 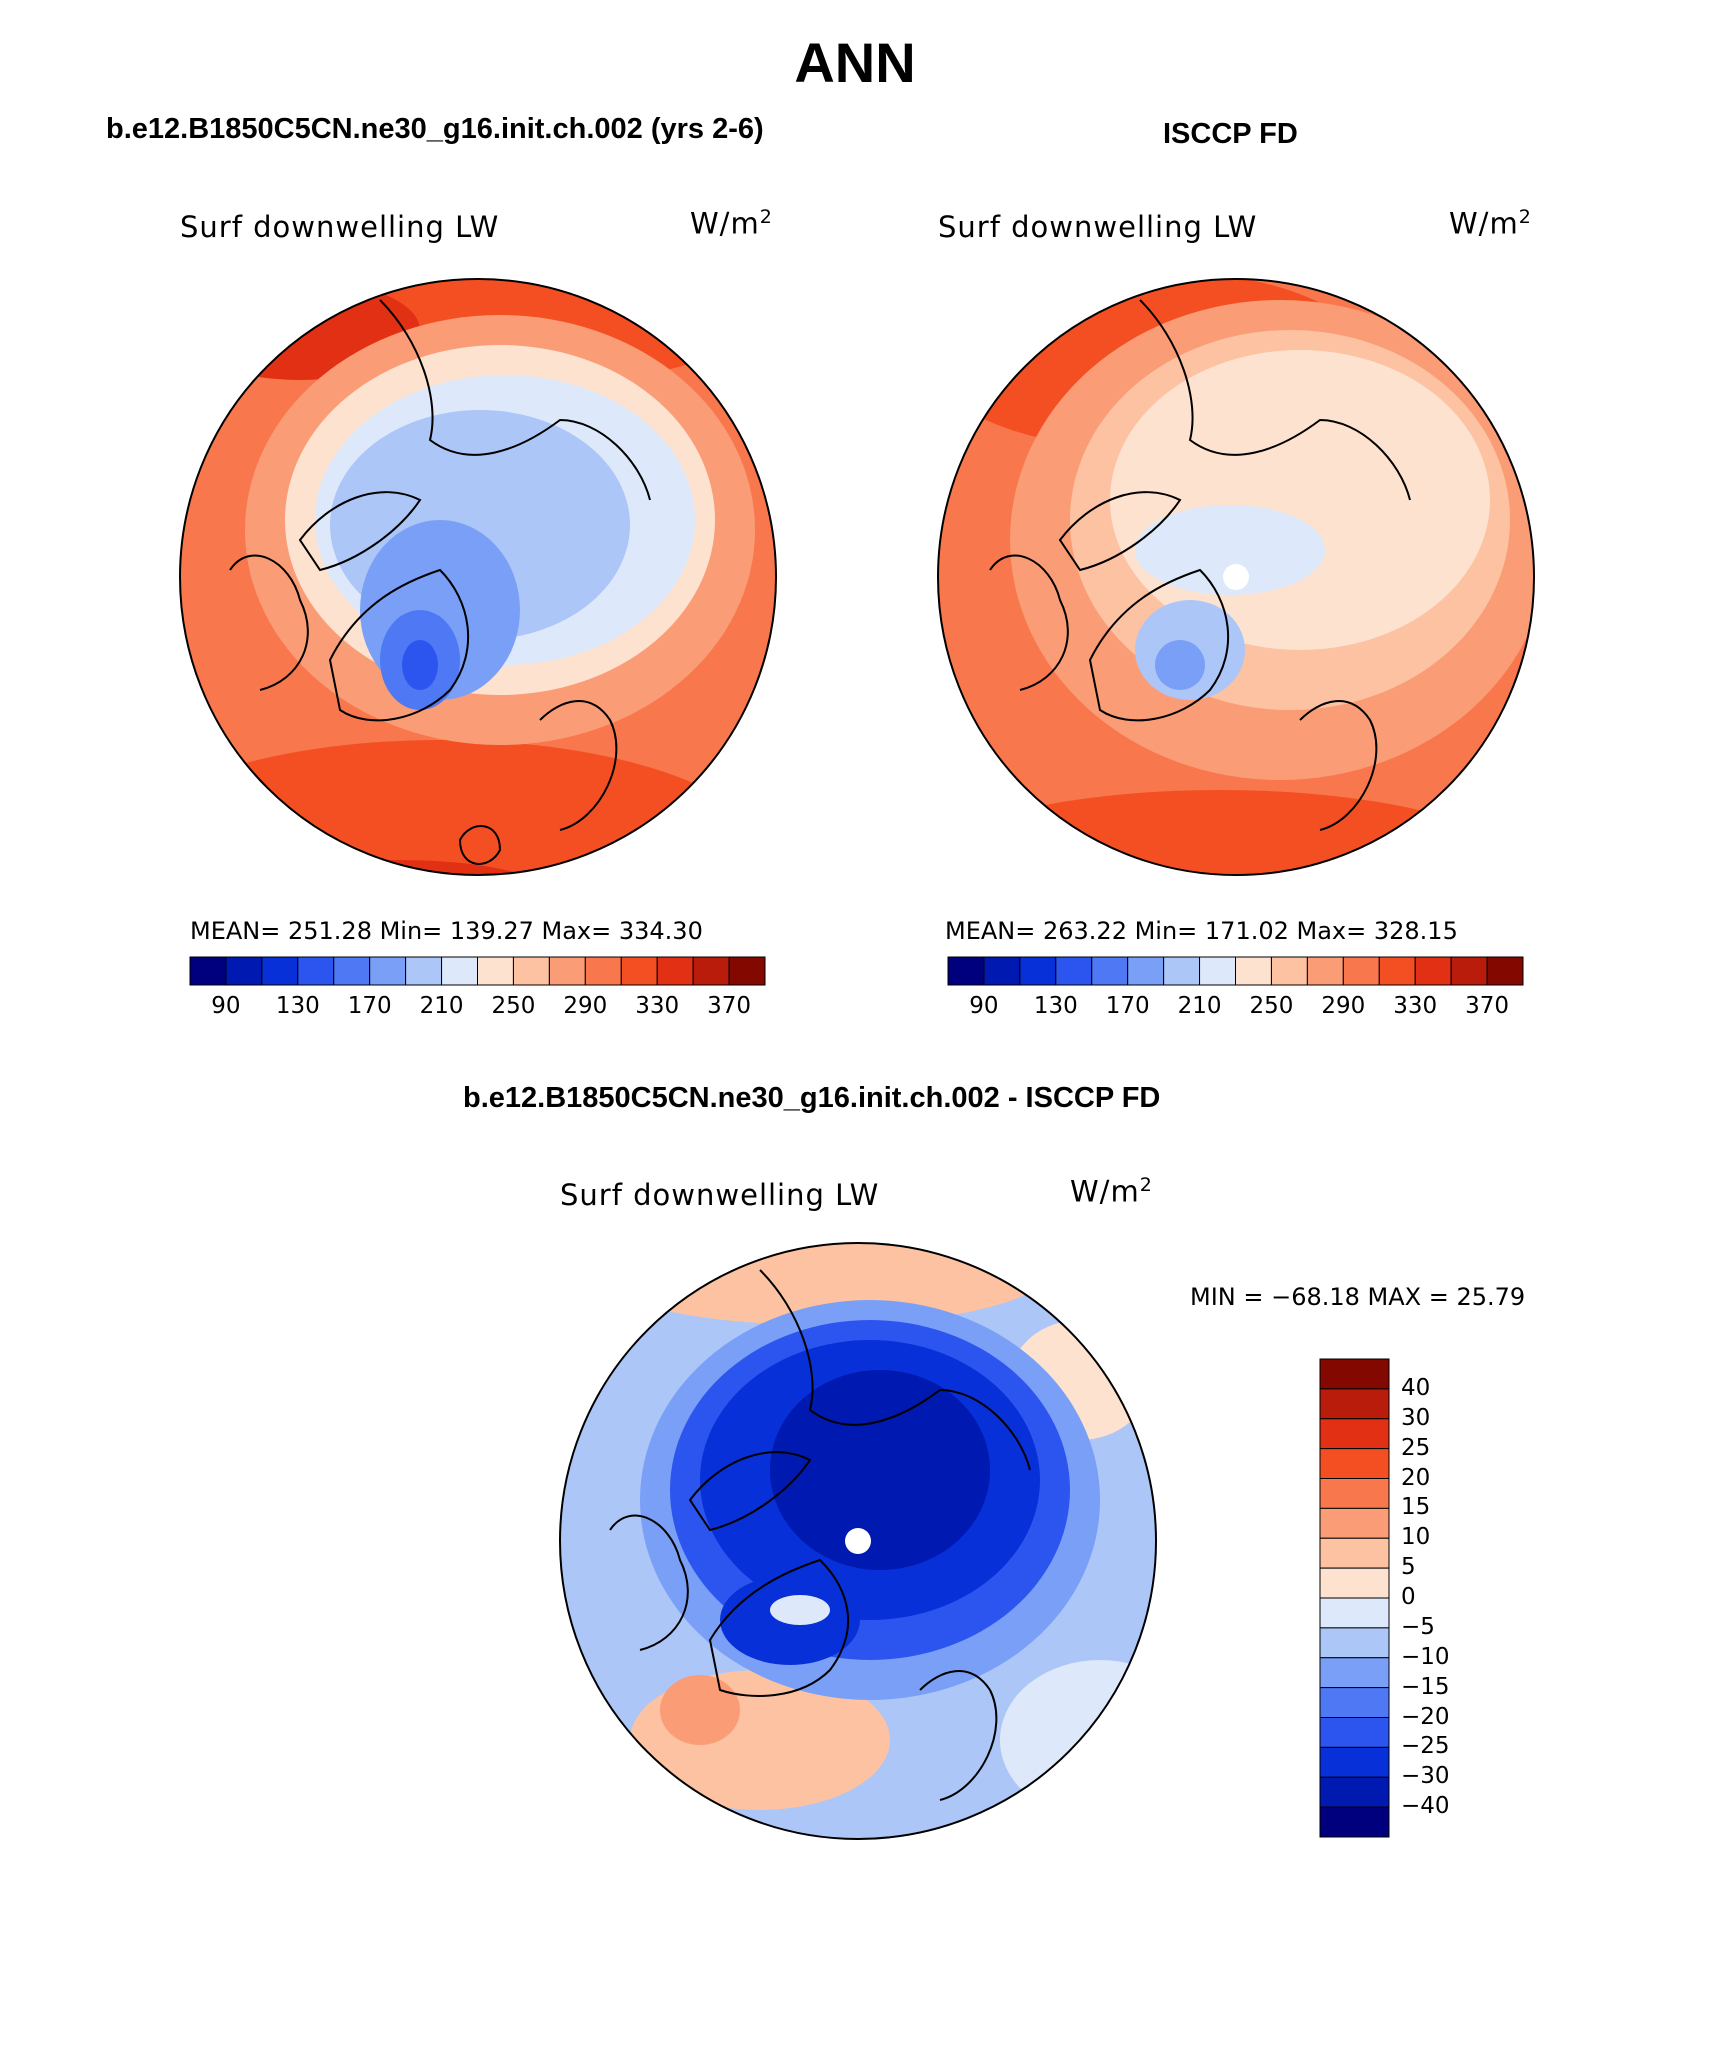 What do you see at coordinates (1230, 134) in the screenshot?
I see `obs-panel-title: ISCCP FD` at bounding box center [1230, 134].